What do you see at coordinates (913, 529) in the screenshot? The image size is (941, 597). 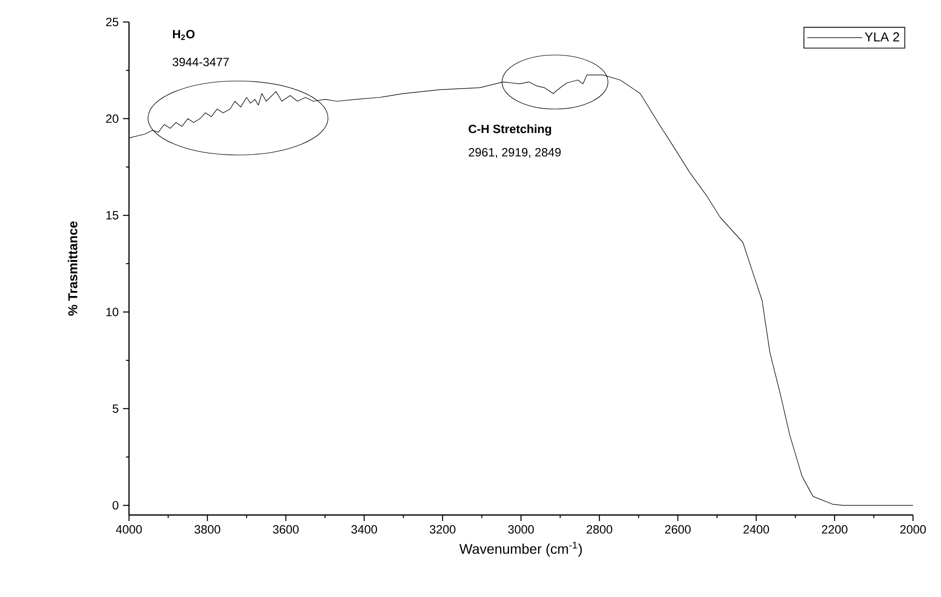 I see `x-tick-label: 2000` at bounding box center [913, 529].